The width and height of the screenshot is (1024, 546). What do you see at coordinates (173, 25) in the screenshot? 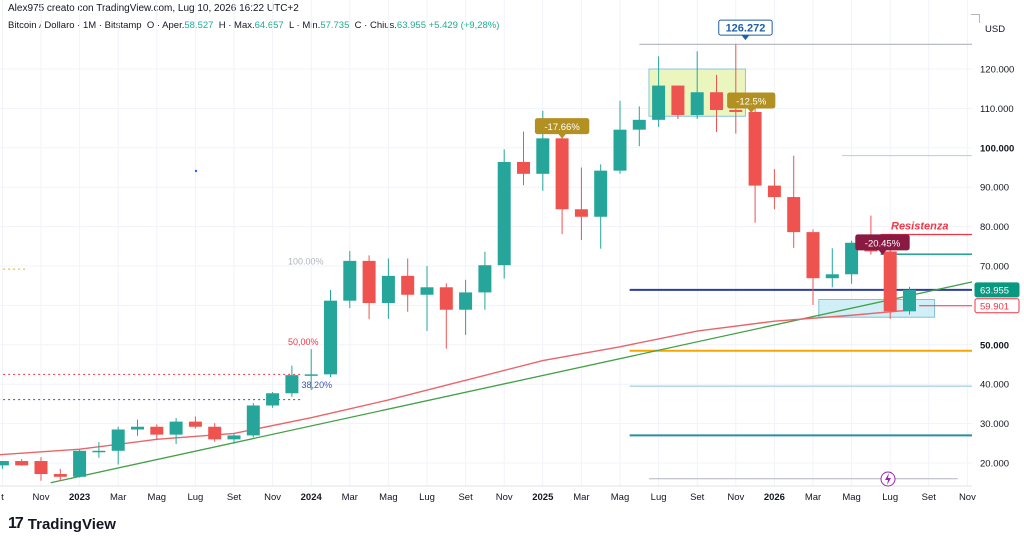
I see `open-key: Aper.` at bounding box center [173, 25].